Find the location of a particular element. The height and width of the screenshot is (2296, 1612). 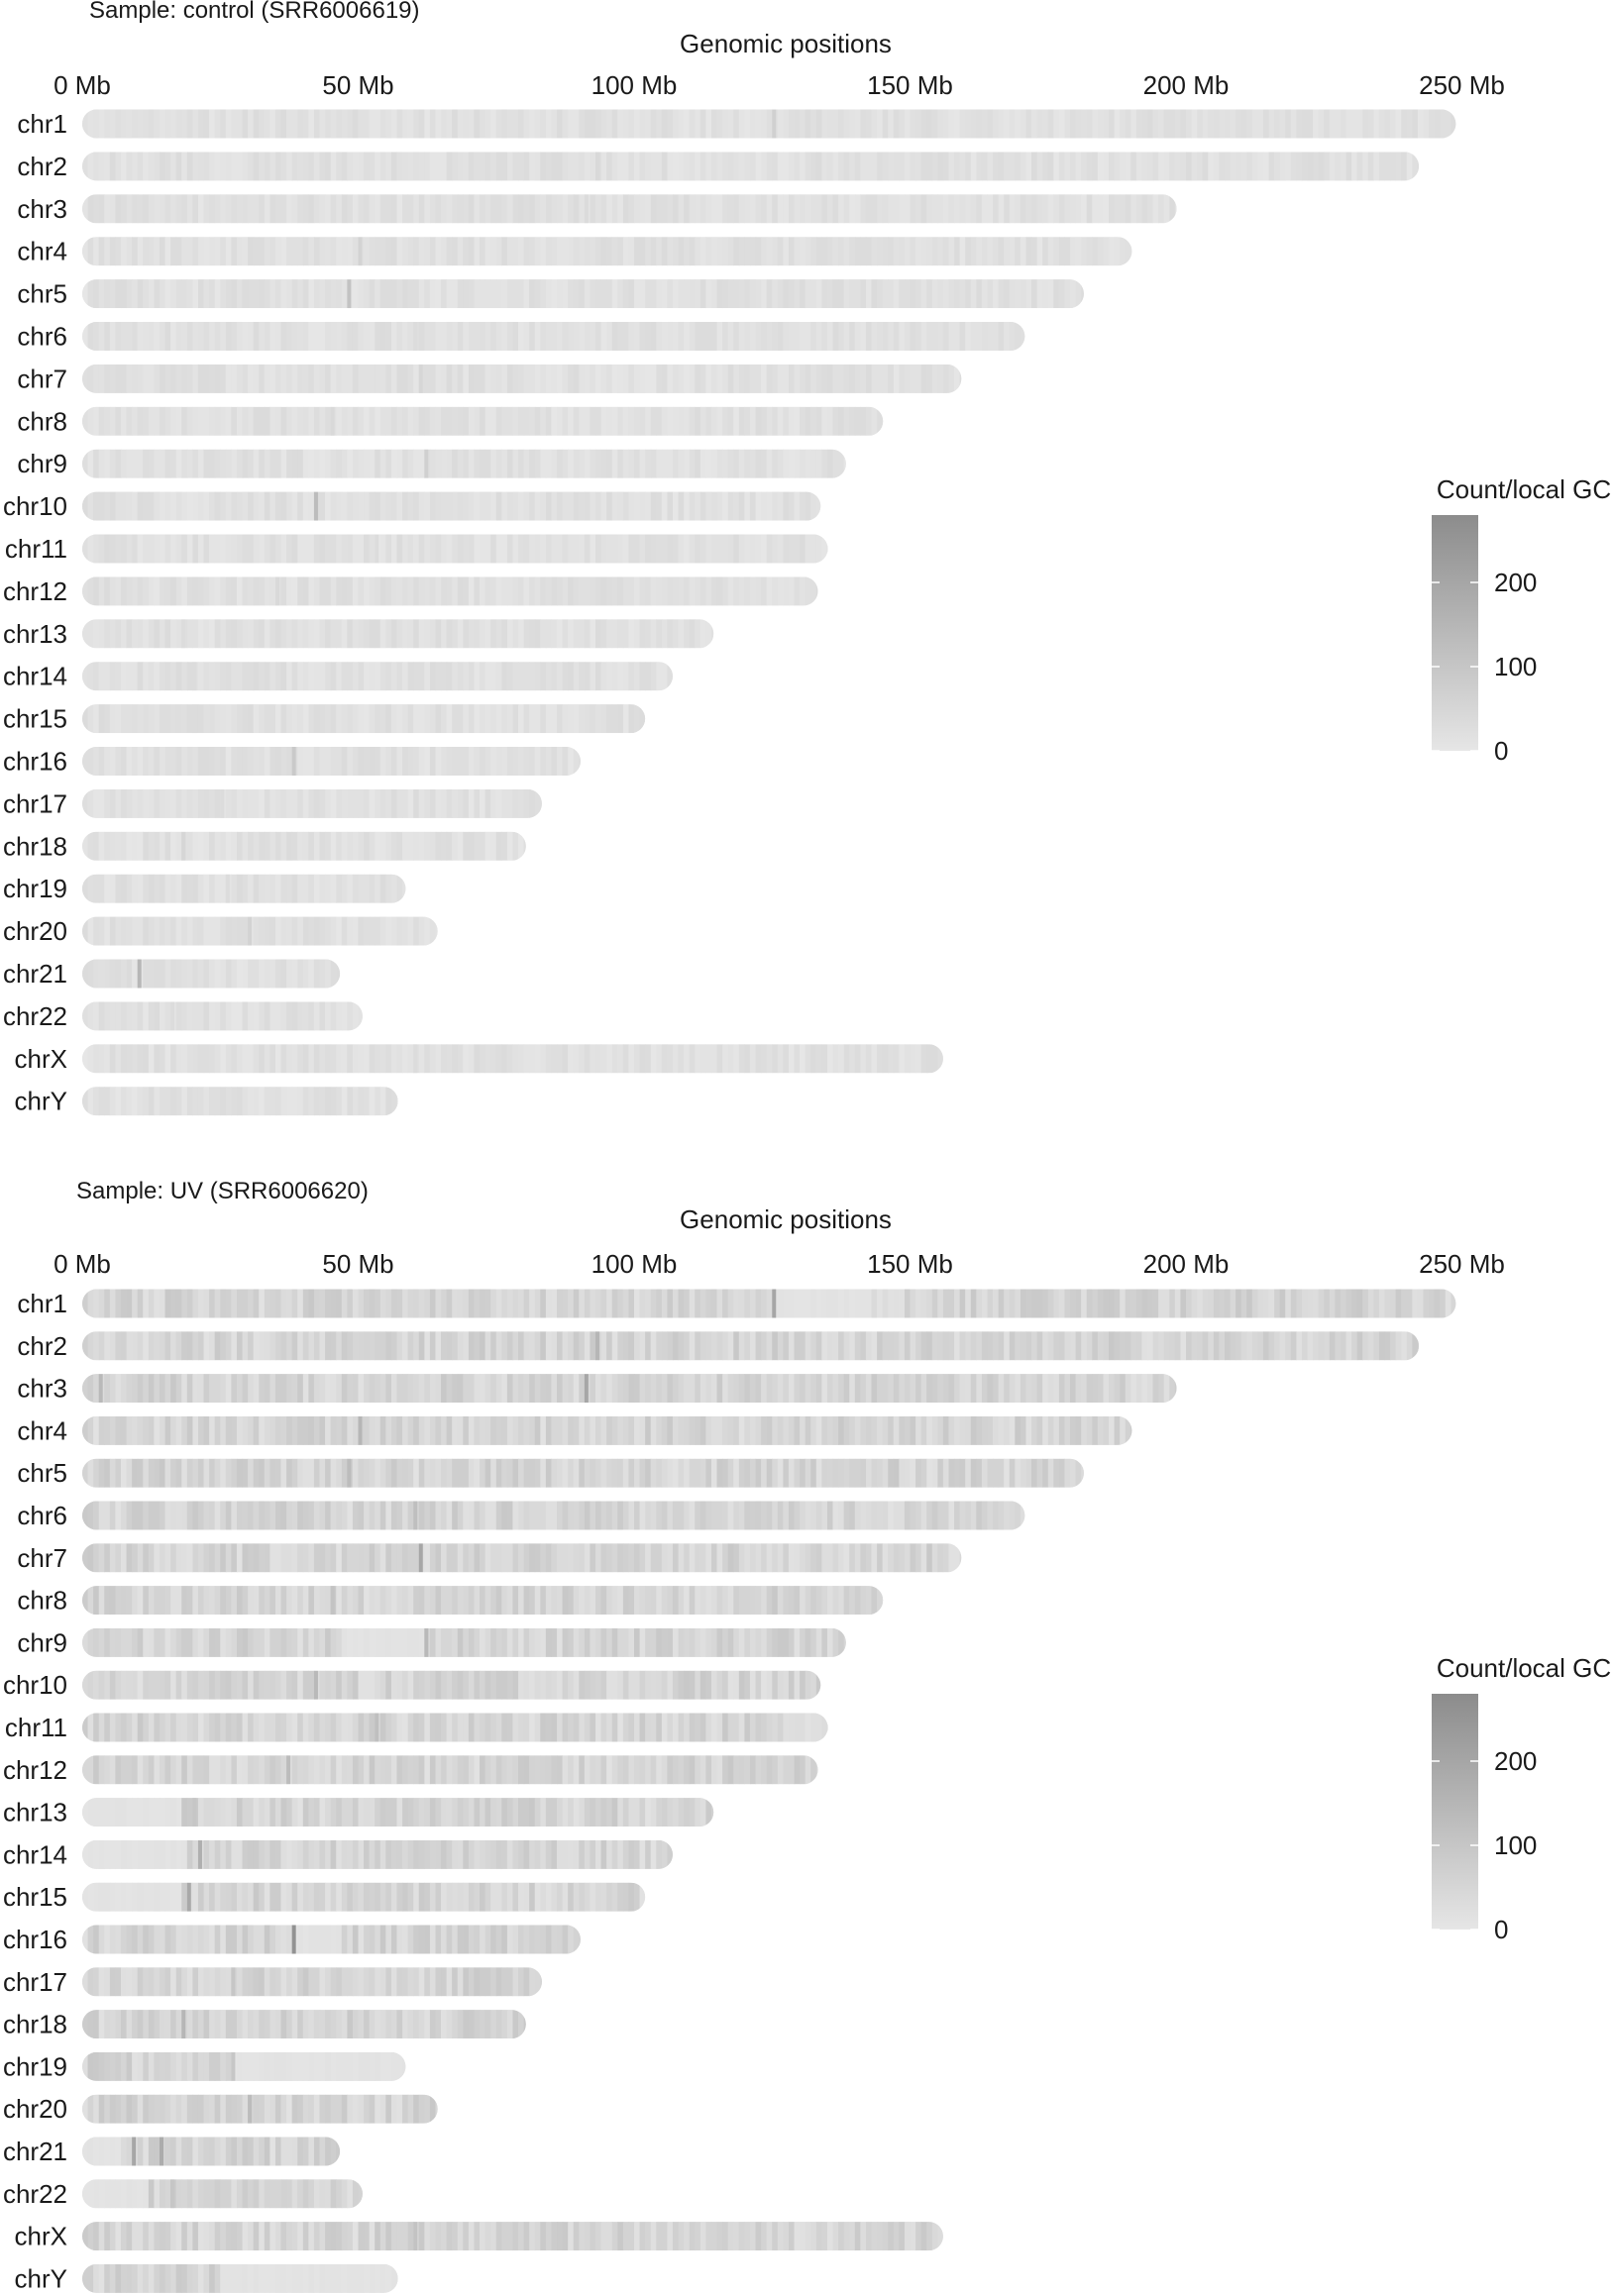

legend: Count/local GC 200 100 0 is located at coordinates (1522, 620).